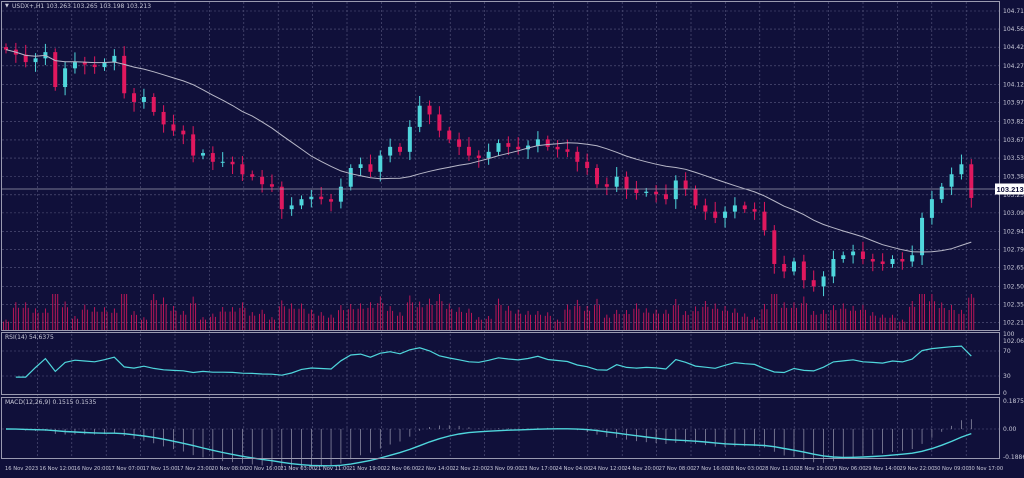 The image size is (1024, 478). What do you see at coordinates (160, 469) in the screenshot?
I see `time-tick-label: 17 Nov 15:00` at bounding box center [160, 469].